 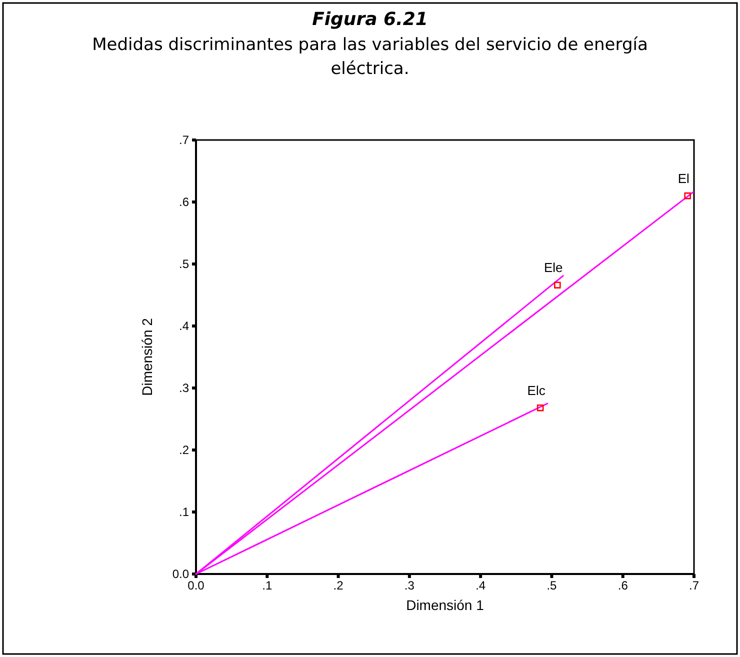 I want to click on annotation: Ele, so click(x=553, y=268).